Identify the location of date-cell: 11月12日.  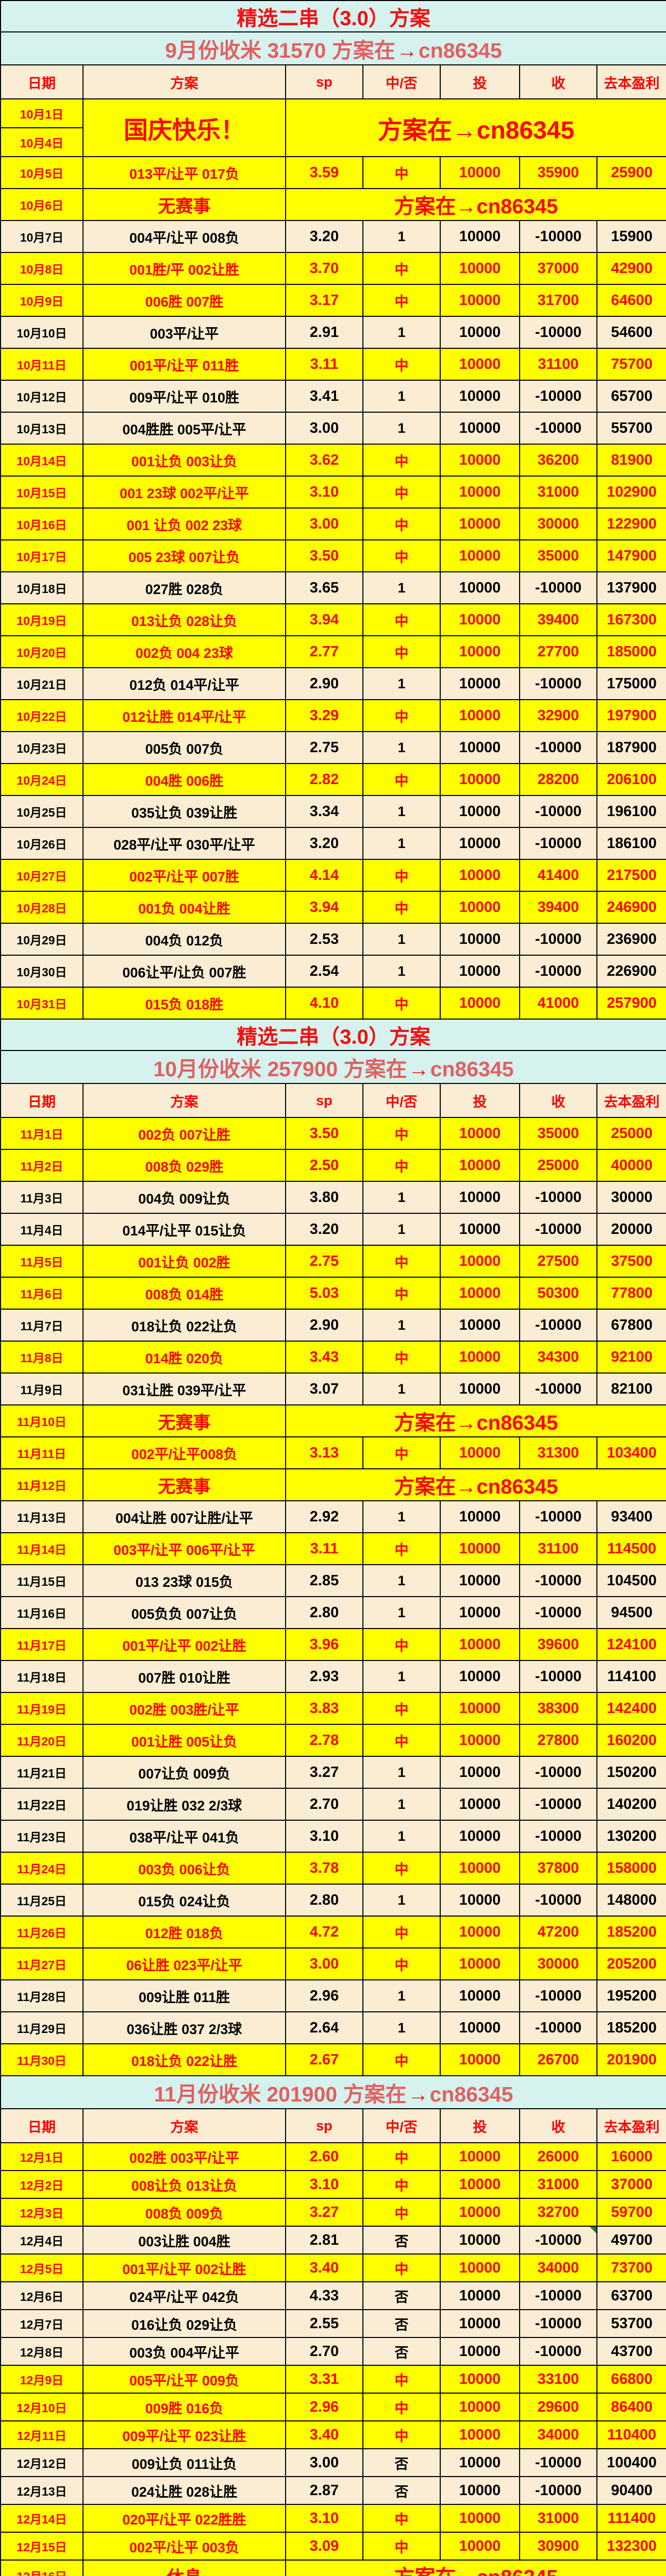
(42, 1484).